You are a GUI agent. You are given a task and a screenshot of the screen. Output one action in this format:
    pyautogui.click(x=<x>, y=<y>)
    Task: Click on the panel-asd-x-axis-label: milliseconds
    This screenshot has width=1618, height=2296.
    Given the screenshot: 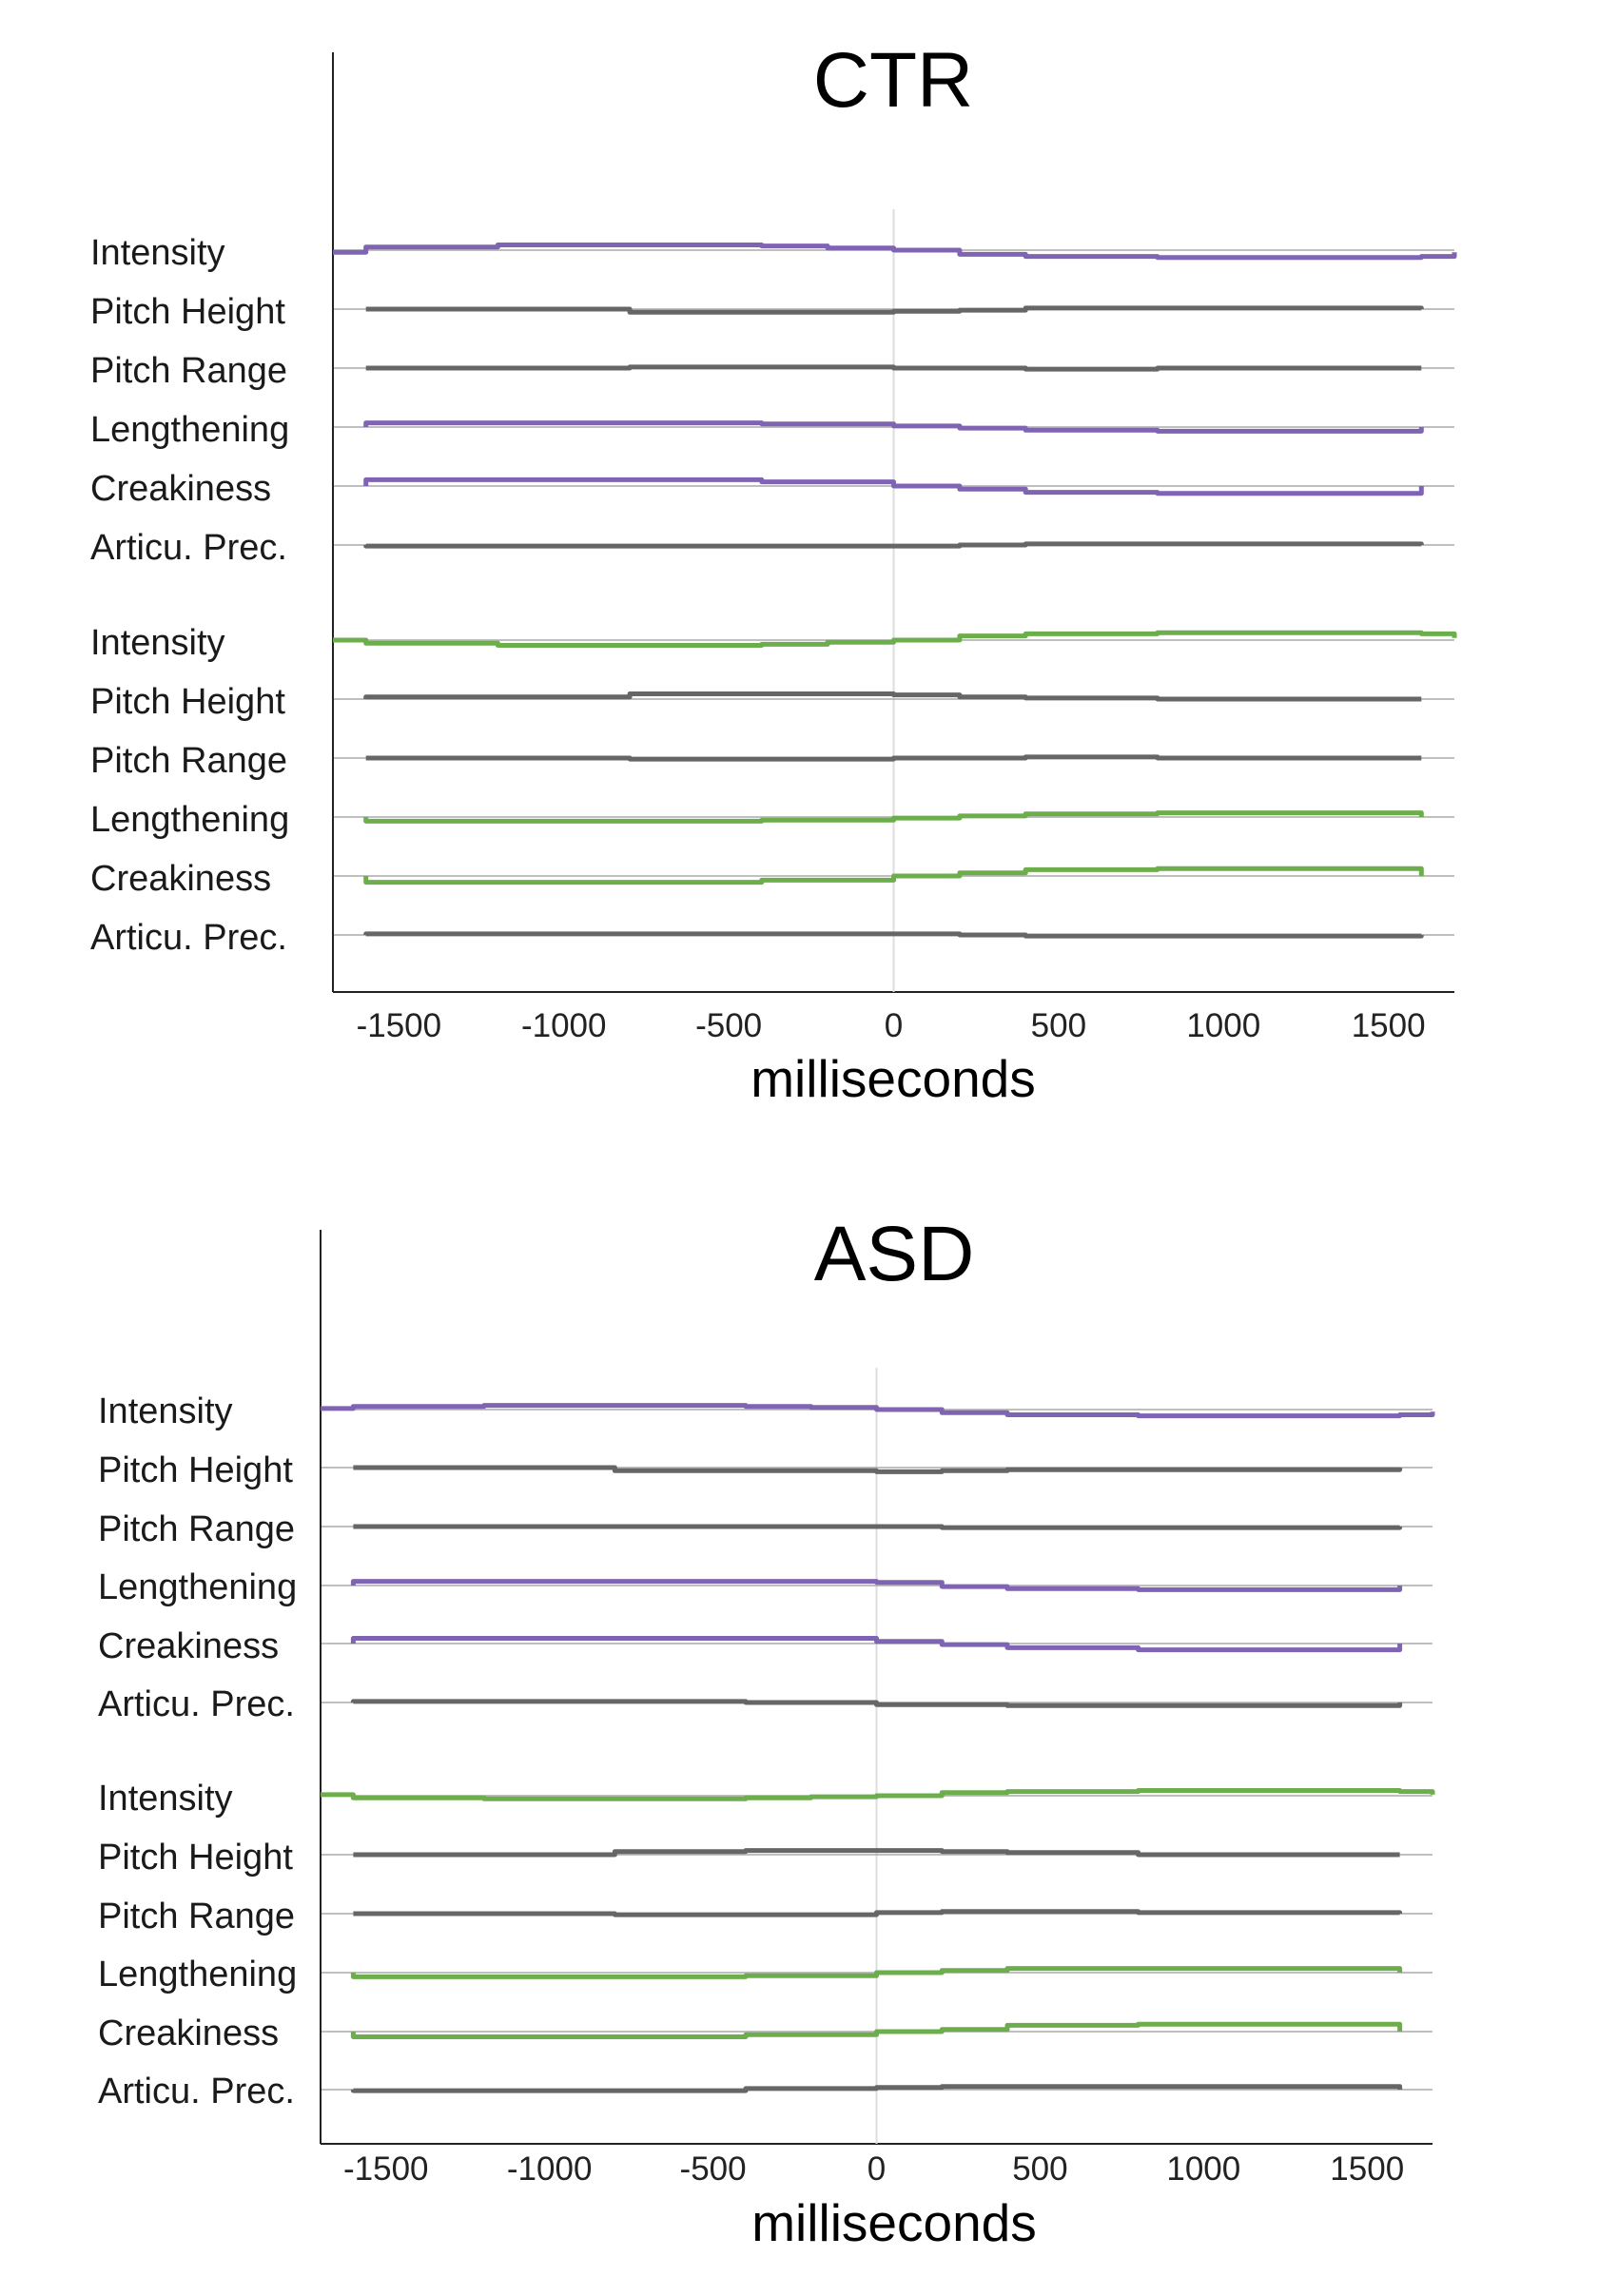 What is the action you would take?
    pyautogui.click(x=894, y=2223)
    